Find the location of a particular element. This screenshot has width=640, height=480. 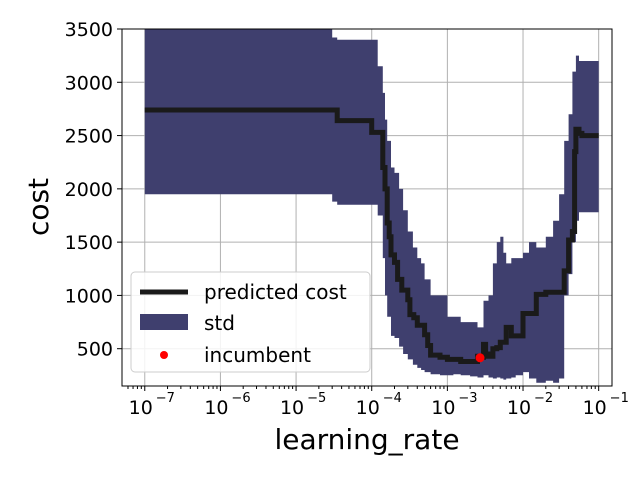

legend-box is located at coordinates (250, 322).